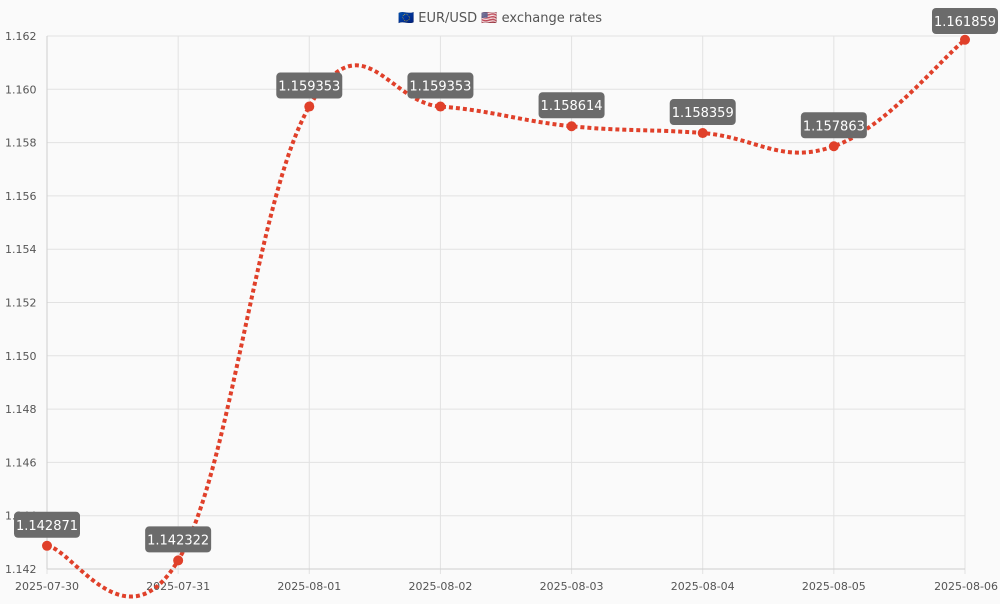 The width and height of the screenshot is (1000, 604). I want to click on x-tick-label: 2025-08-04, so click(703, 586).